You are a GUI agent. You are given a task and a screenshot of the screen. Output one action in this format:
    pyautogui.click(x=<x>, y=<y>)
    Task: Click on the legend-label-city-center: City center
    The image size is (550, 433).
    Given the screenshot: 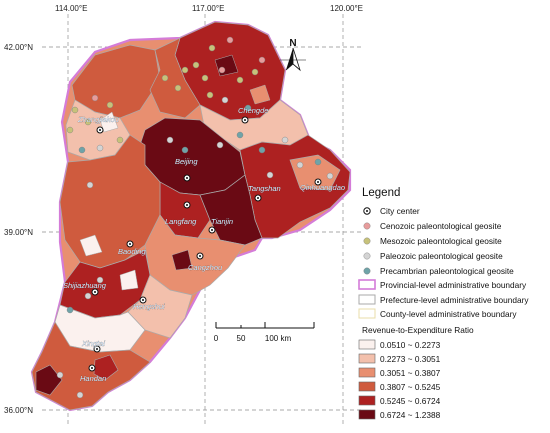 What is the action you would take?
    pyautogui.click(x=400, y=211)
    